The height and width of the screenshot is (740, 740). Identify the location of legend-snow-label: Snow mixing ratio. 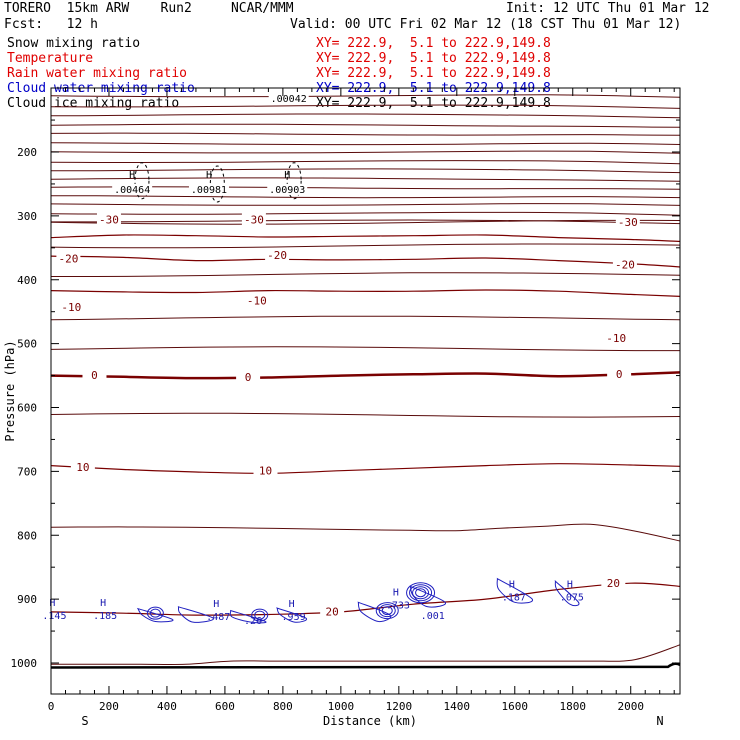
(74, 43).